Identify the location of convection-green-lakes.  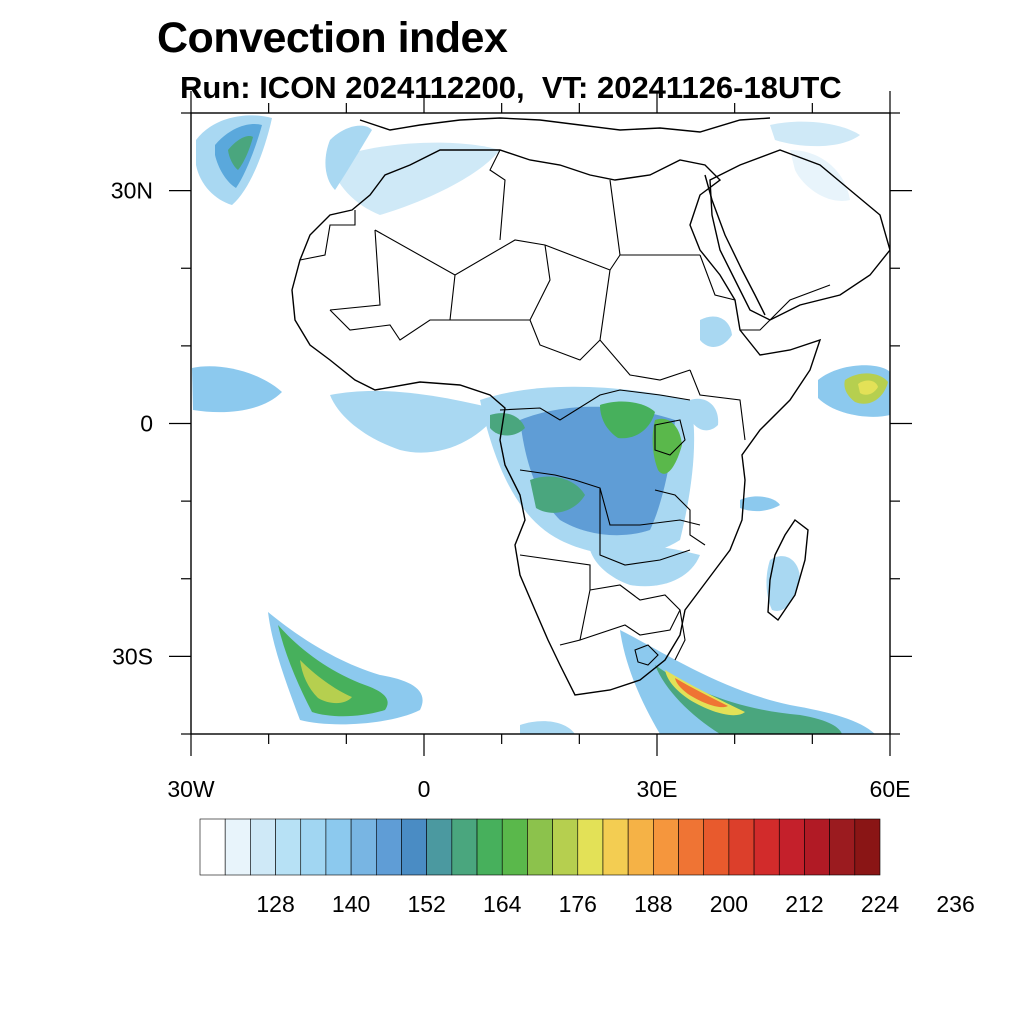
(667, 446).